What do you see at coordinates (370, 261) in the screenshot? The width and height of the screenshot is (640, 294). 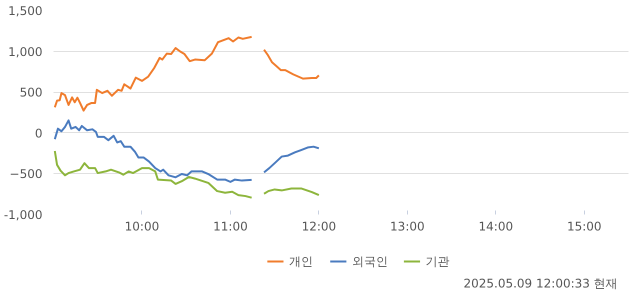 I see `legend-label: 외국인` at bounding box center [370, 261].